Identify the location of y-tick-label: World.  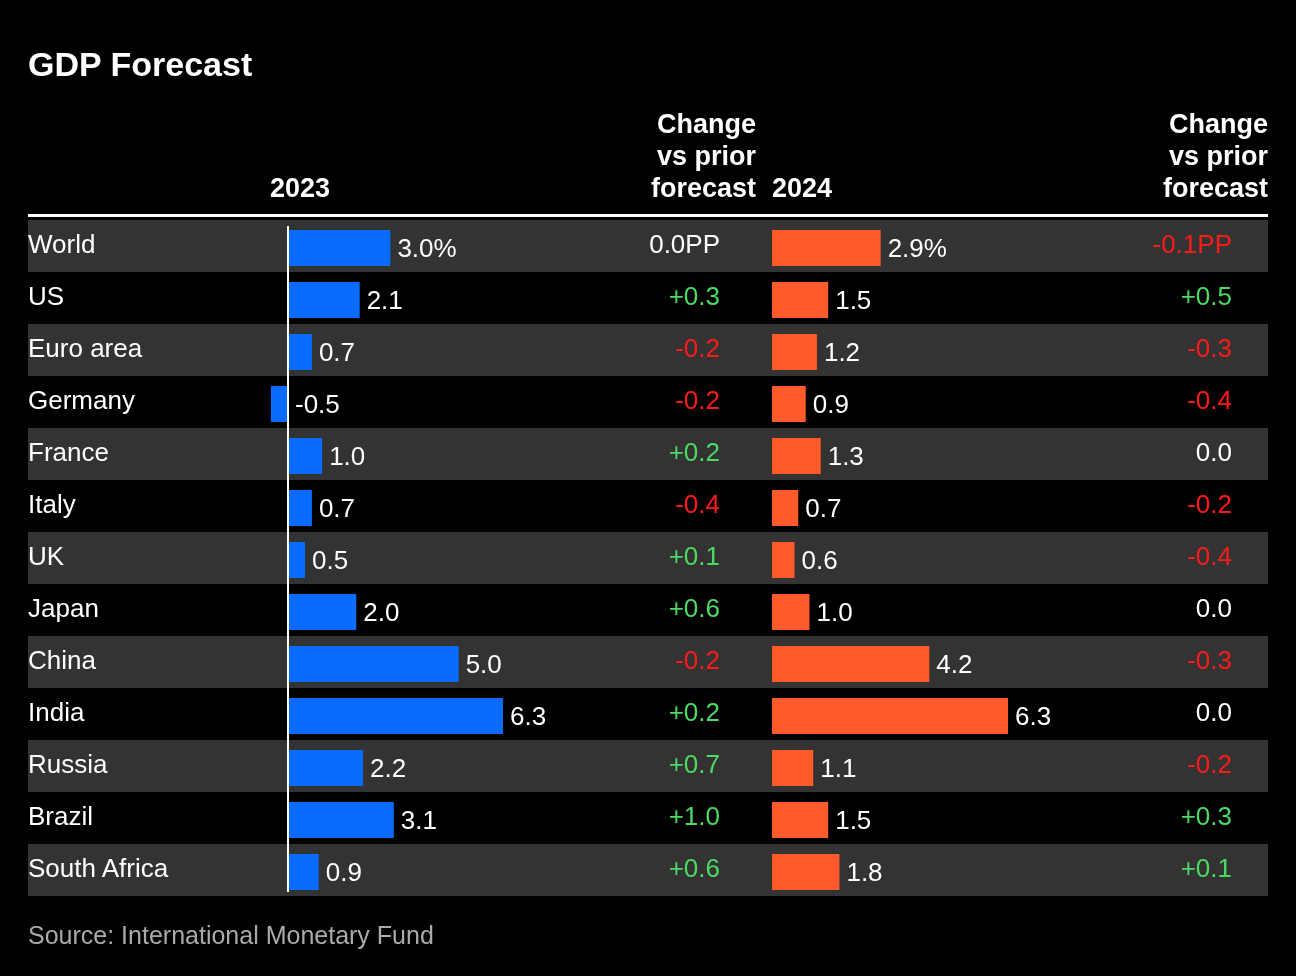
(62, 244).